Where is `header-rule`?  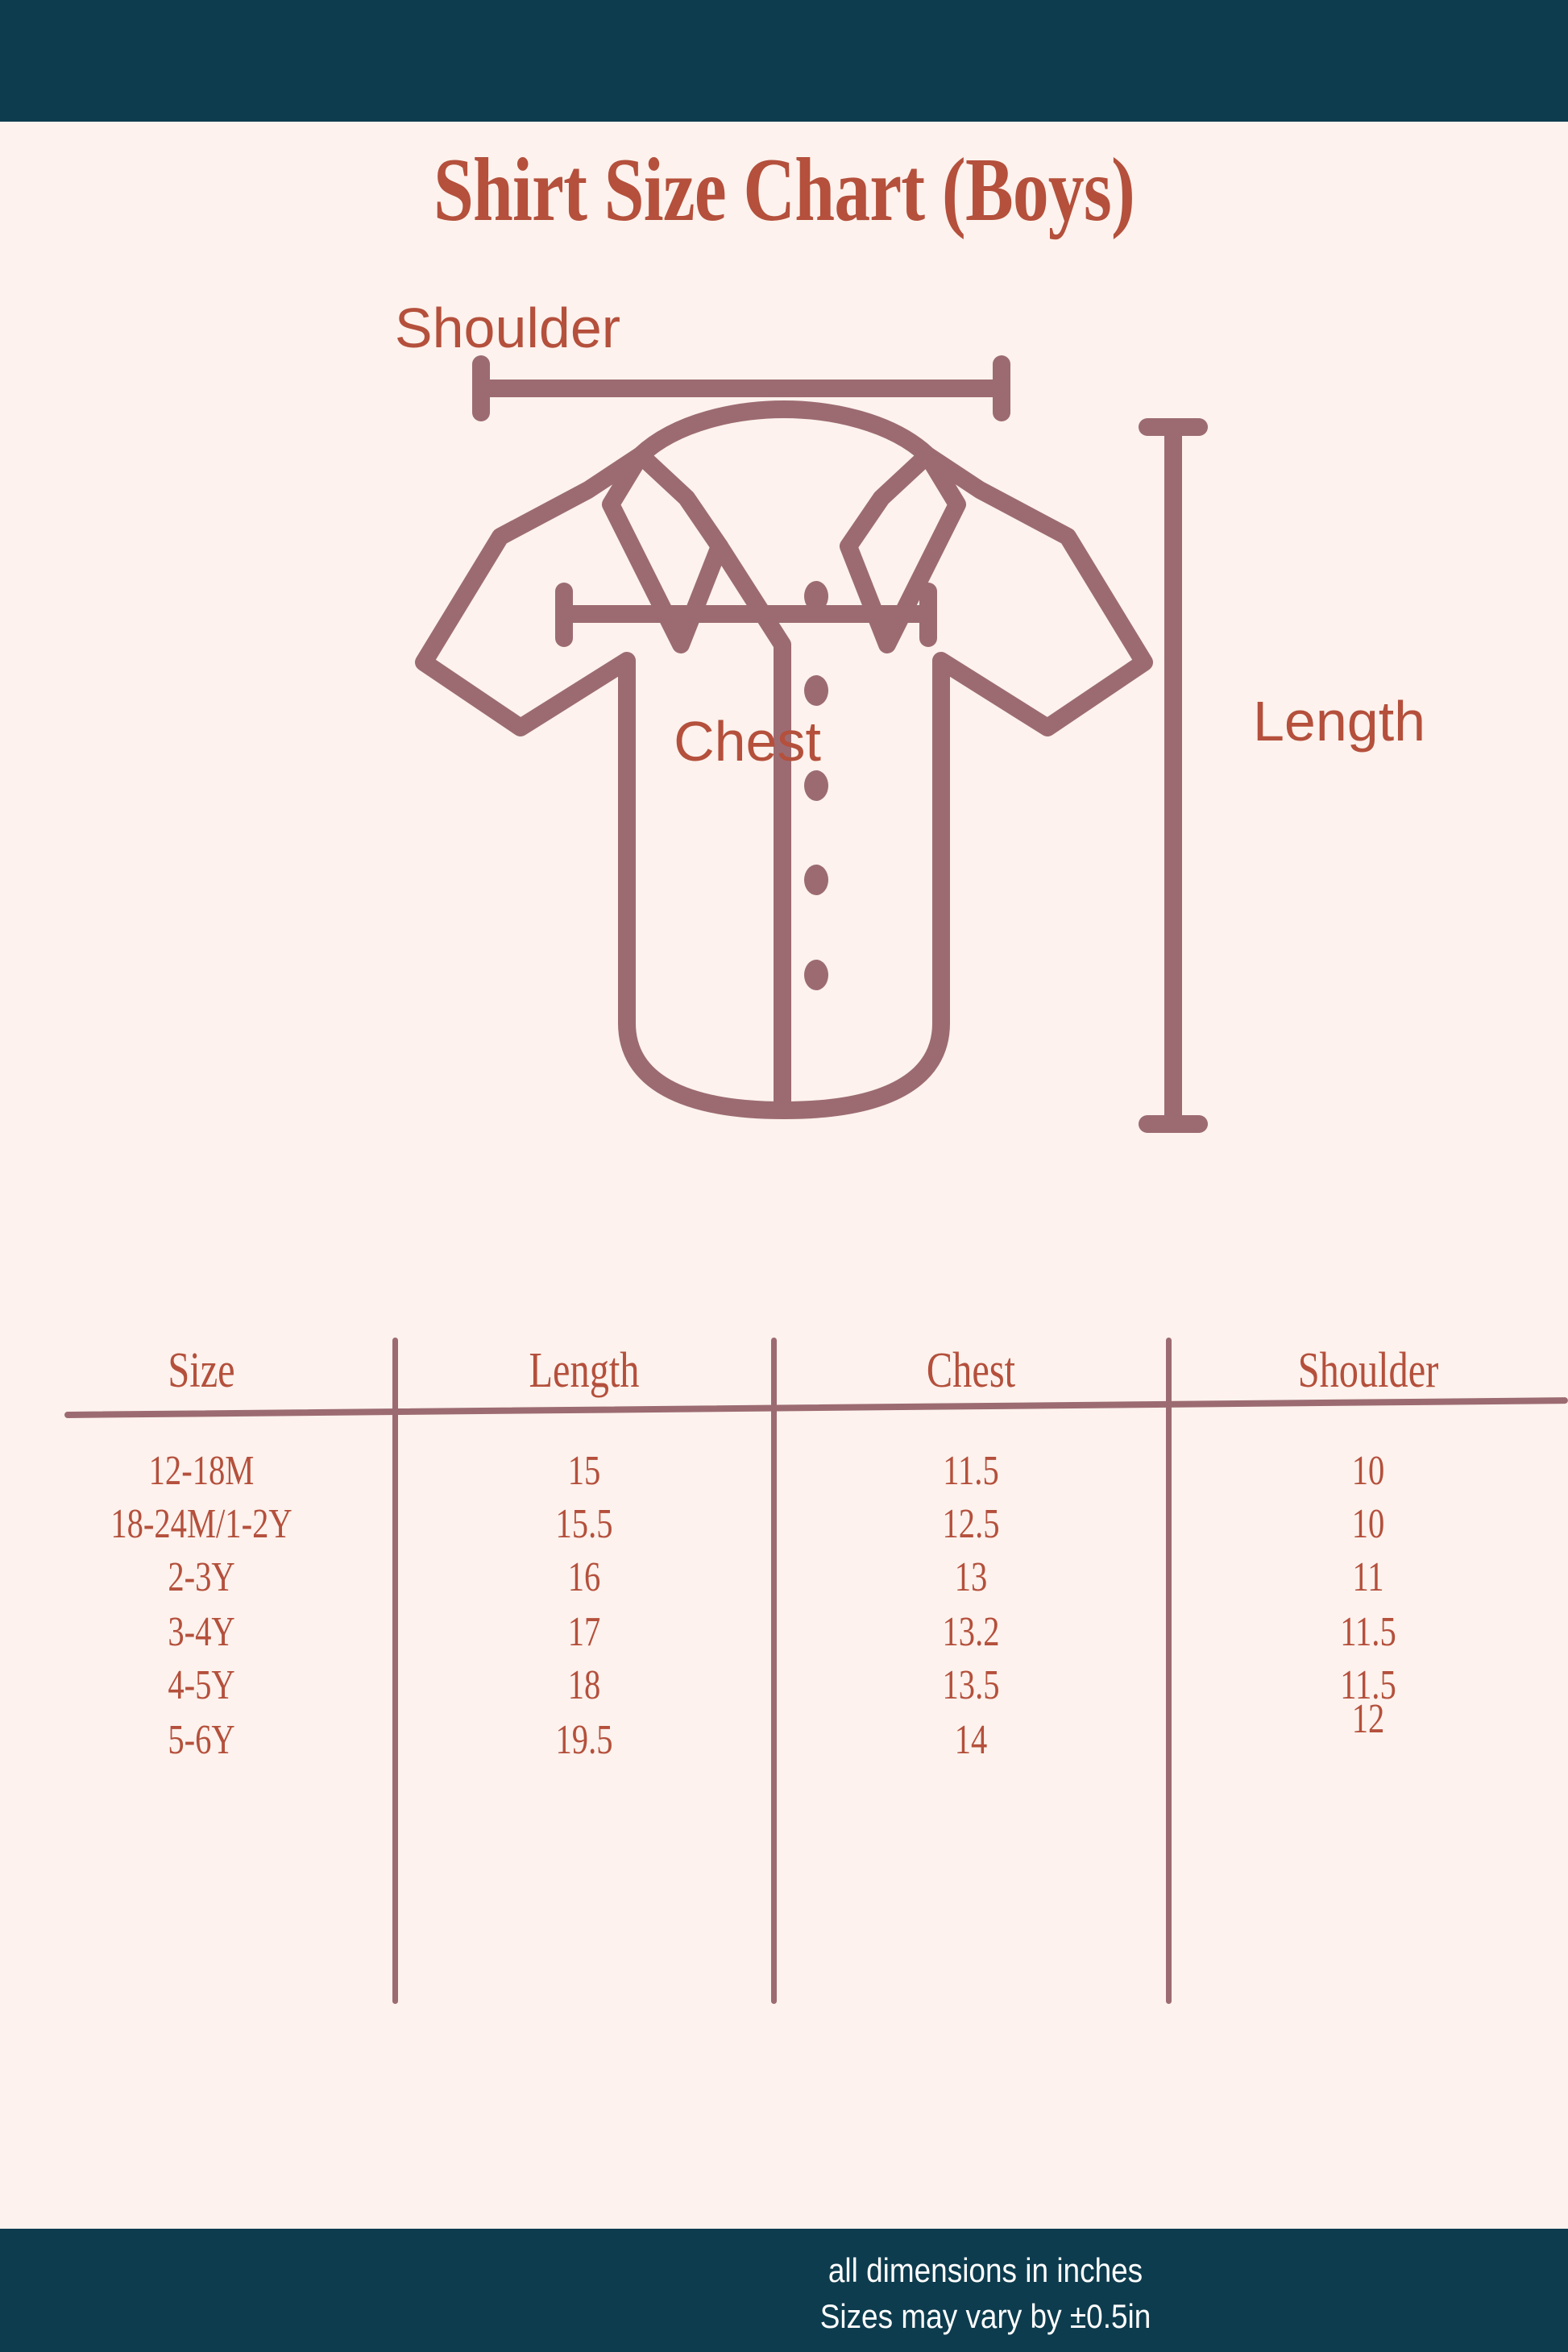 header-rule is located at coordinates (816, 1407).